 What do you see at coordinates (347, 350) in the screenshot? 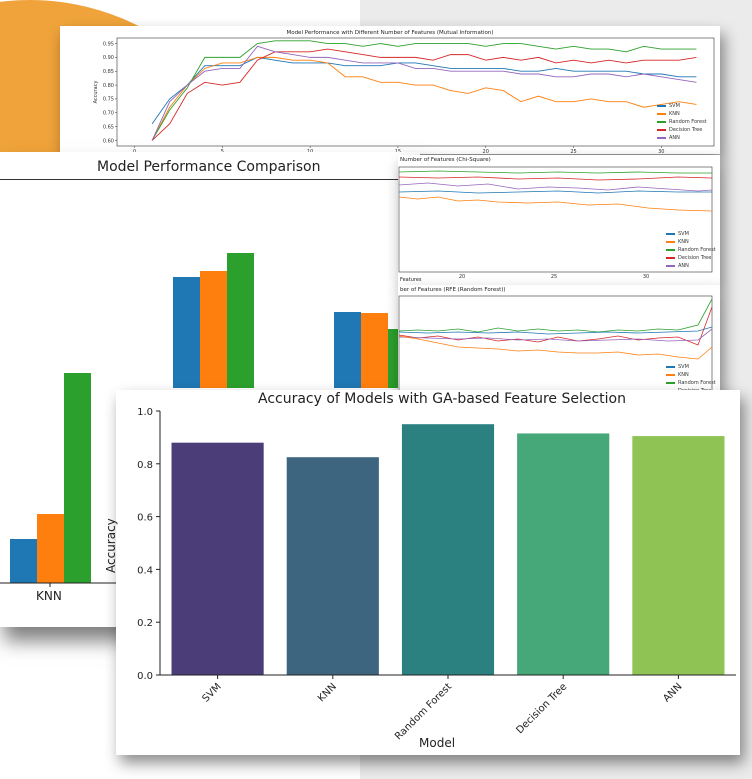
I see `bar-group2-svm` at bounding box center [347, 350].